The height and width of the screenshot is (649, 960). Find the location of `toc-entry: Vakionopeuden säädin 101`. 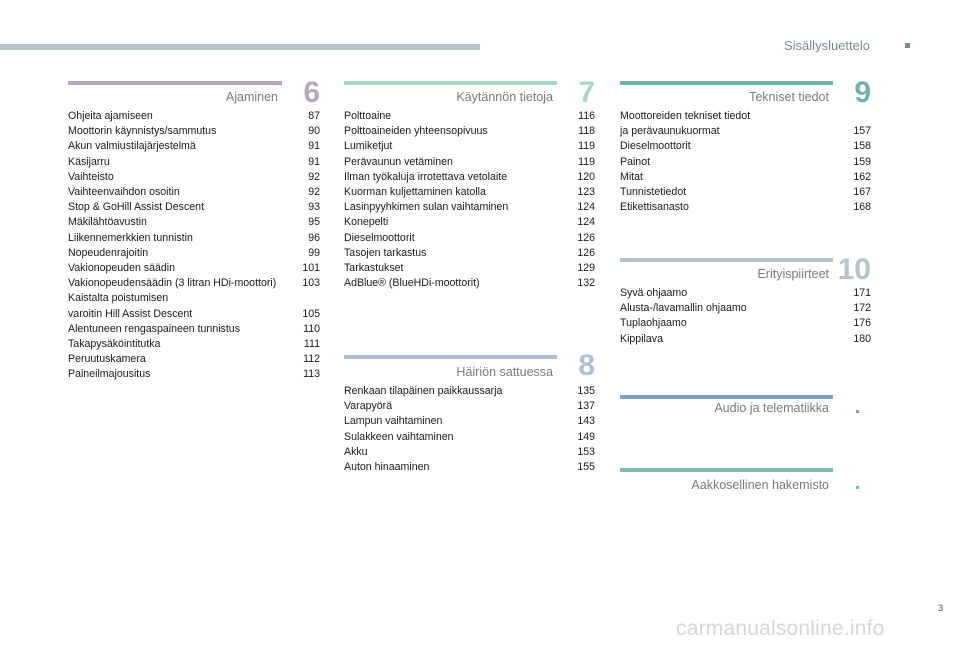

toc-entry: Vakionopeuden säädin 101 is located at coordinates (194, 268).